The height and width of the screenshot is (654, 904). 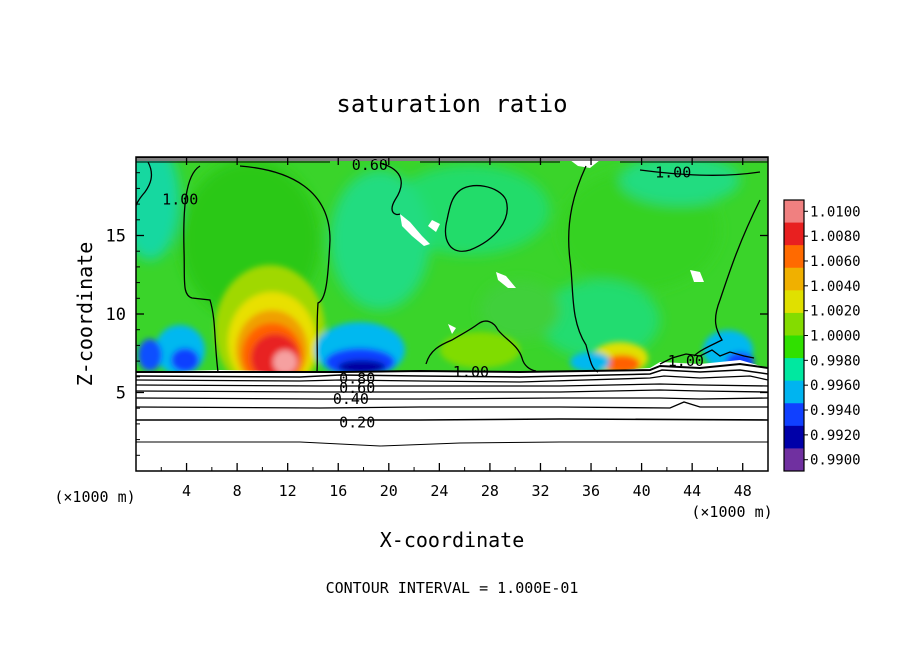 I want to click on contour-100-i, so click(x=481, y=346).